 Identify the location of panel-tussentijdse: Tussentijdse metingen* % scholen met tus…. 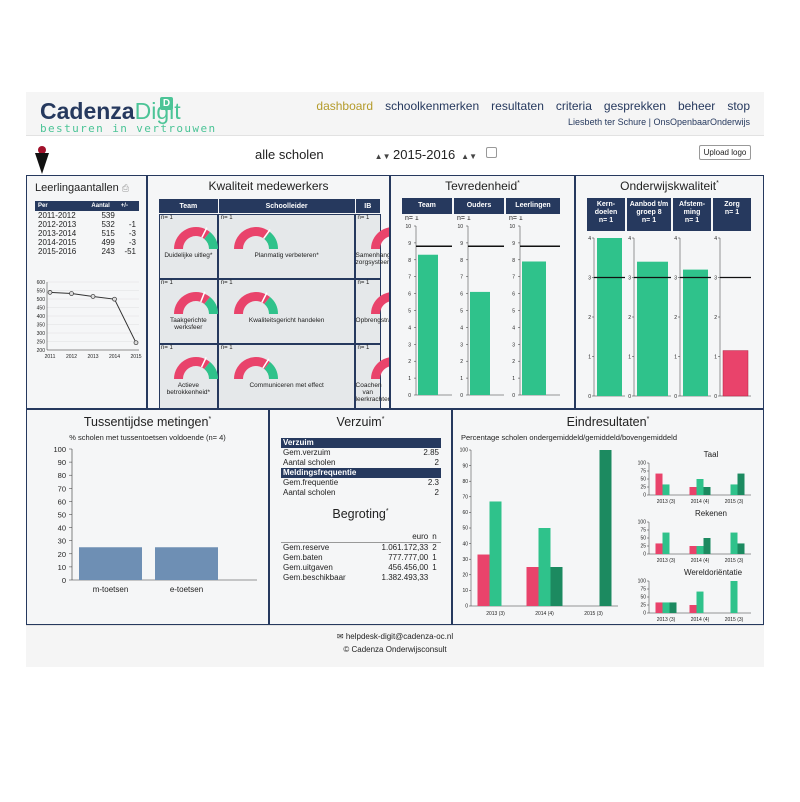
(147, 517).